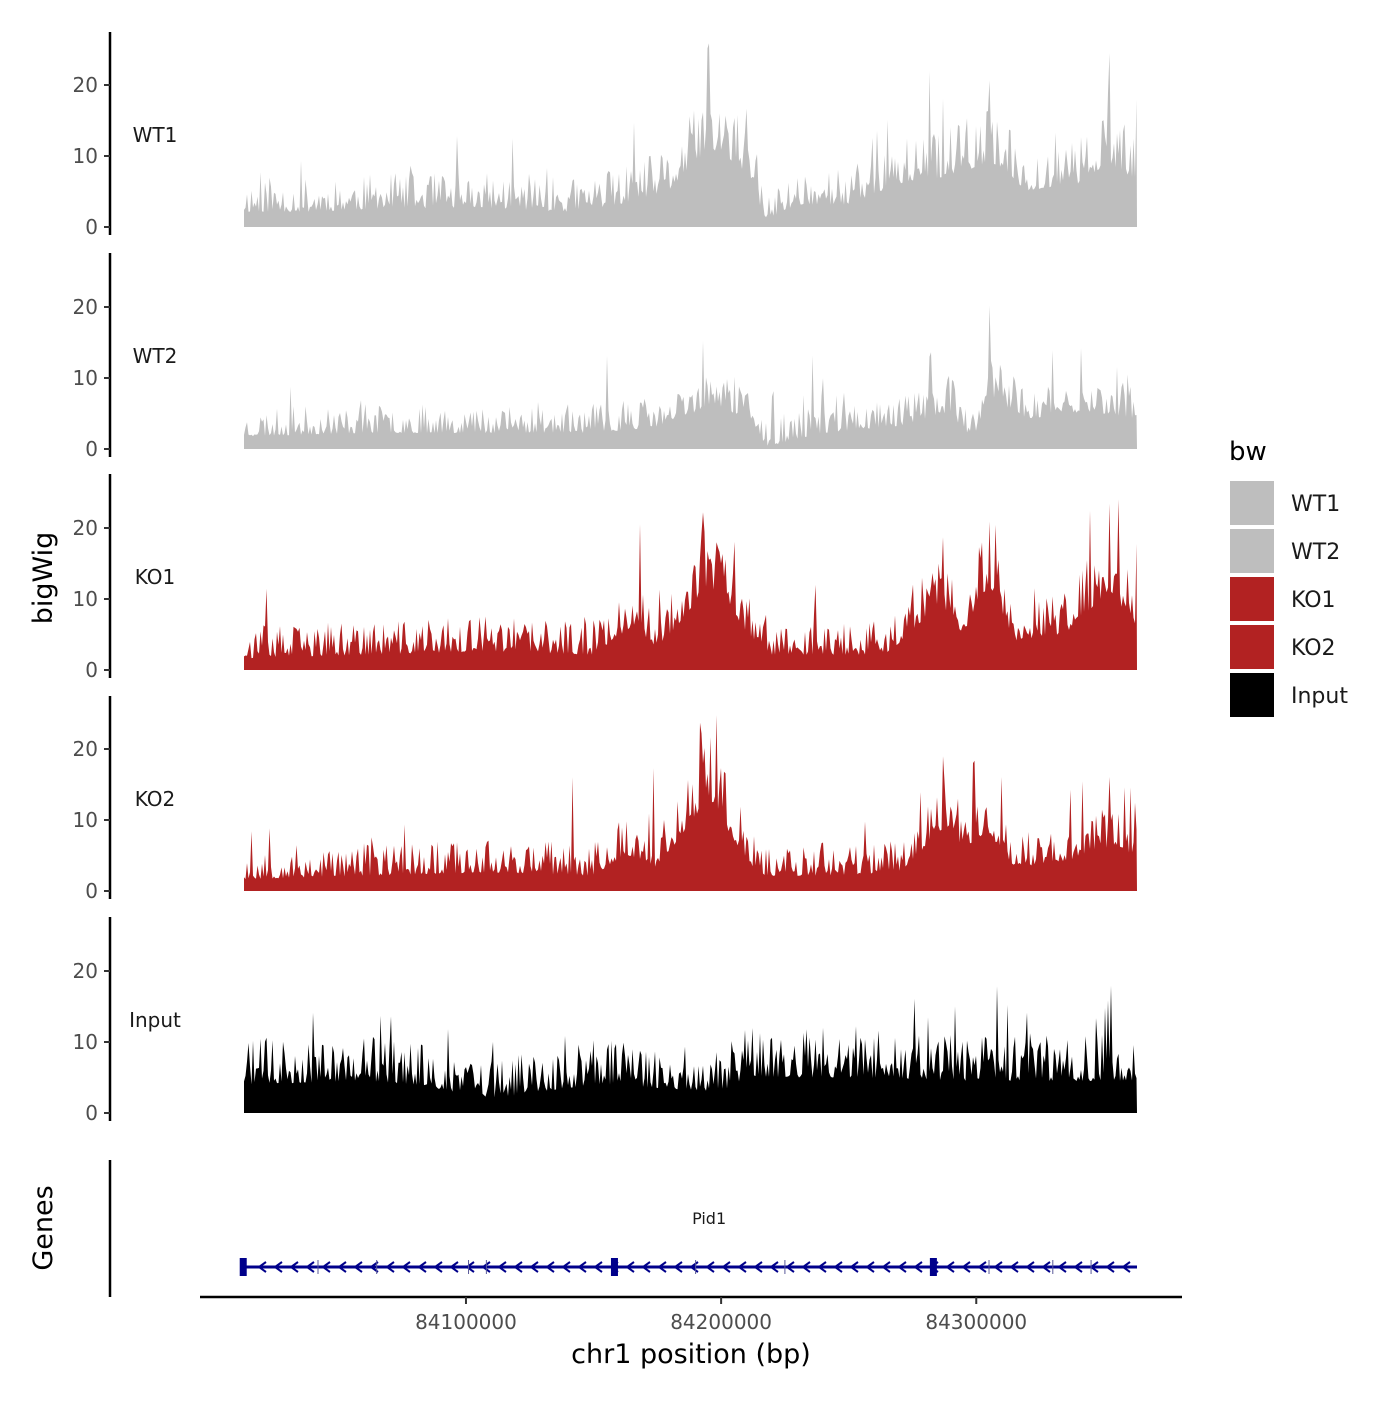  I want to click on gene-track-panel: Pid1, so click(622, 1228).